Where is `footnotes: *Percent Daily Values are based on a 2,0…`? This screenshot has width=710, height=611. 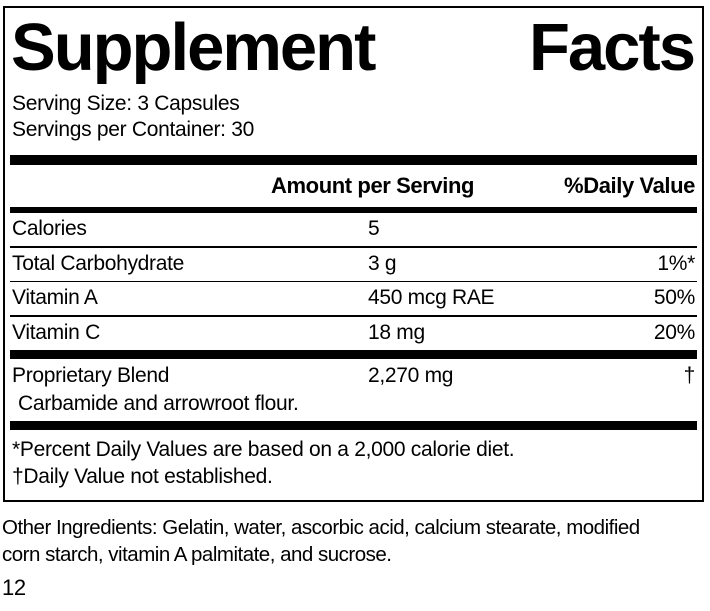 footnotes: *Percent Daily Values are based on a 2,0… is located at coordinates (353, 465).